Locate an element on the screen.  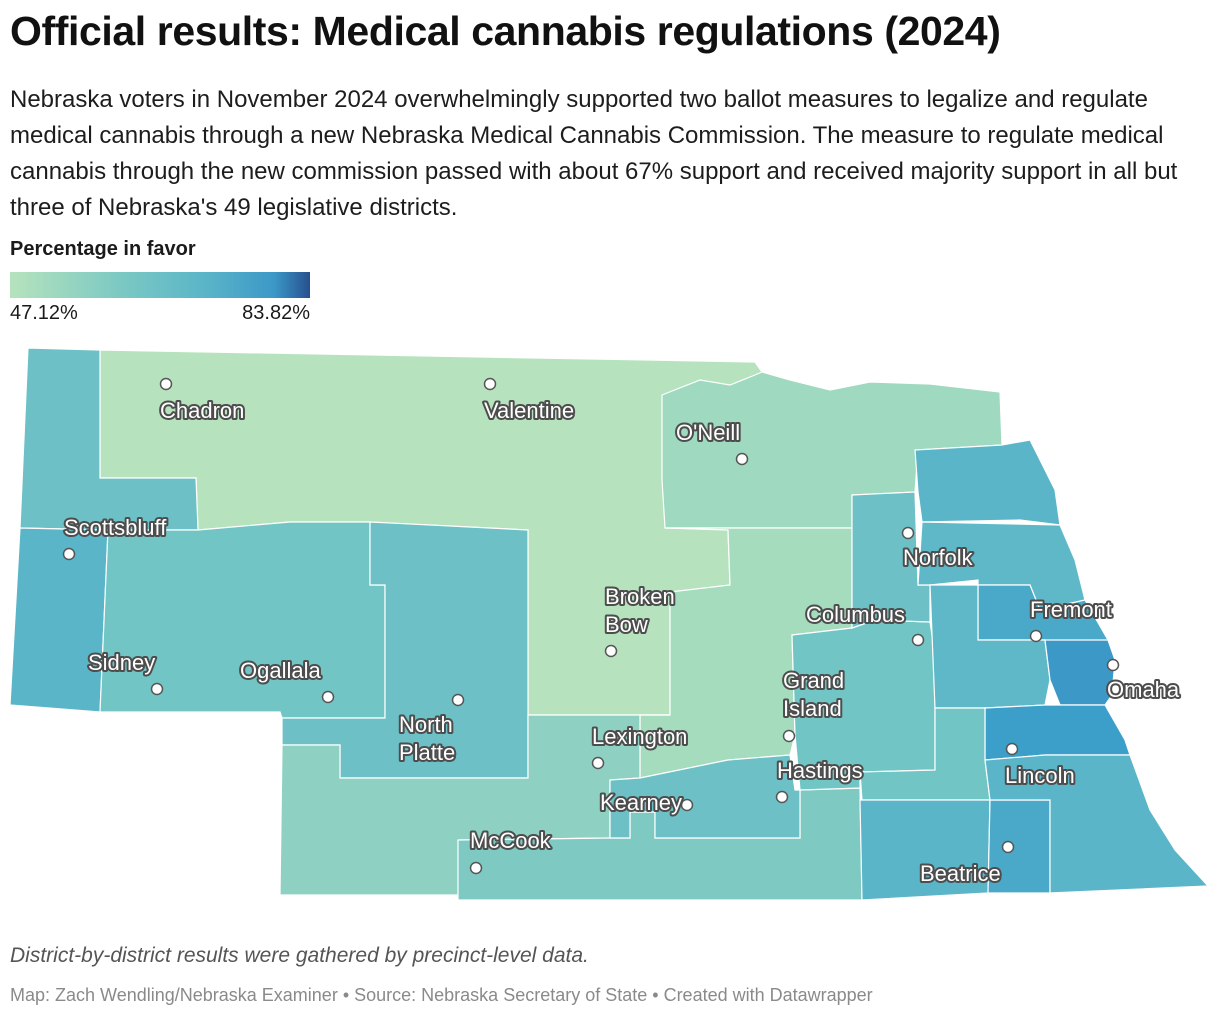
city-marker-lexington: Lexington is located at coordinates (639, 746).